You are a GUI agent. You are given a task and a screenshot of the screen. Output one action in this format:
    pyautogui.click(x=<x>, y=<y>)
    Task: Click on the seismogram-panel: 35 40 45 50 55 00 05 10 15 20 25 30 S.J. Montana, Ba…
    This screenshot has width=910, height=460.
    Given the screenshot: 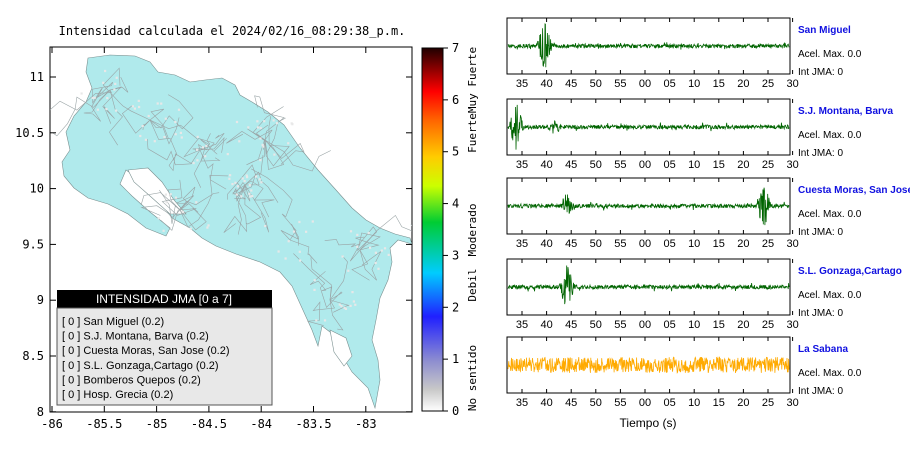 What is the action you would take?
    pyautogui.click(x=699, y=134)
    